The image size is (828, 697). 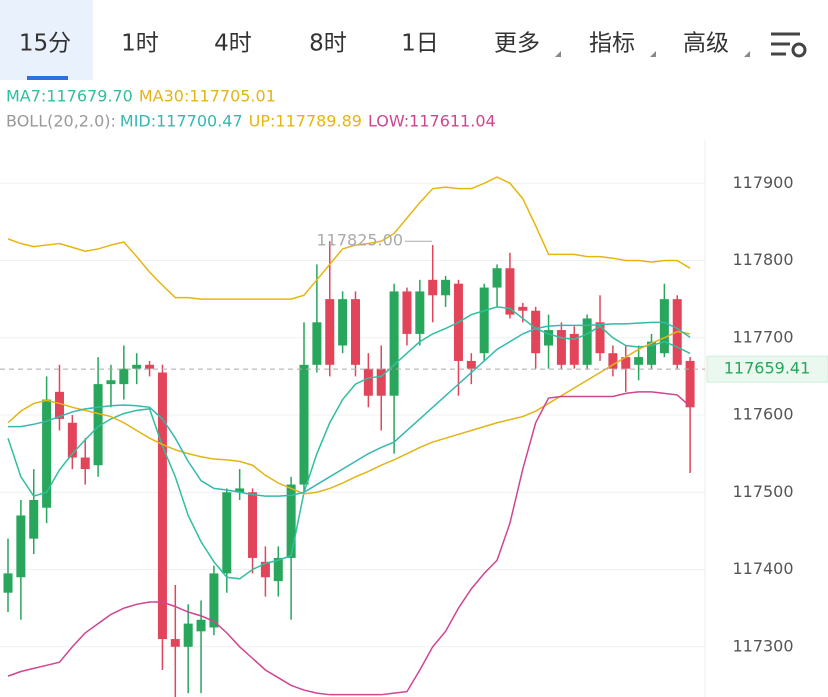 What do you see at coordinates (305, 121) in the screenshot?
I see `legend-item: UP:117789.89` at bounding box center [305, 121].